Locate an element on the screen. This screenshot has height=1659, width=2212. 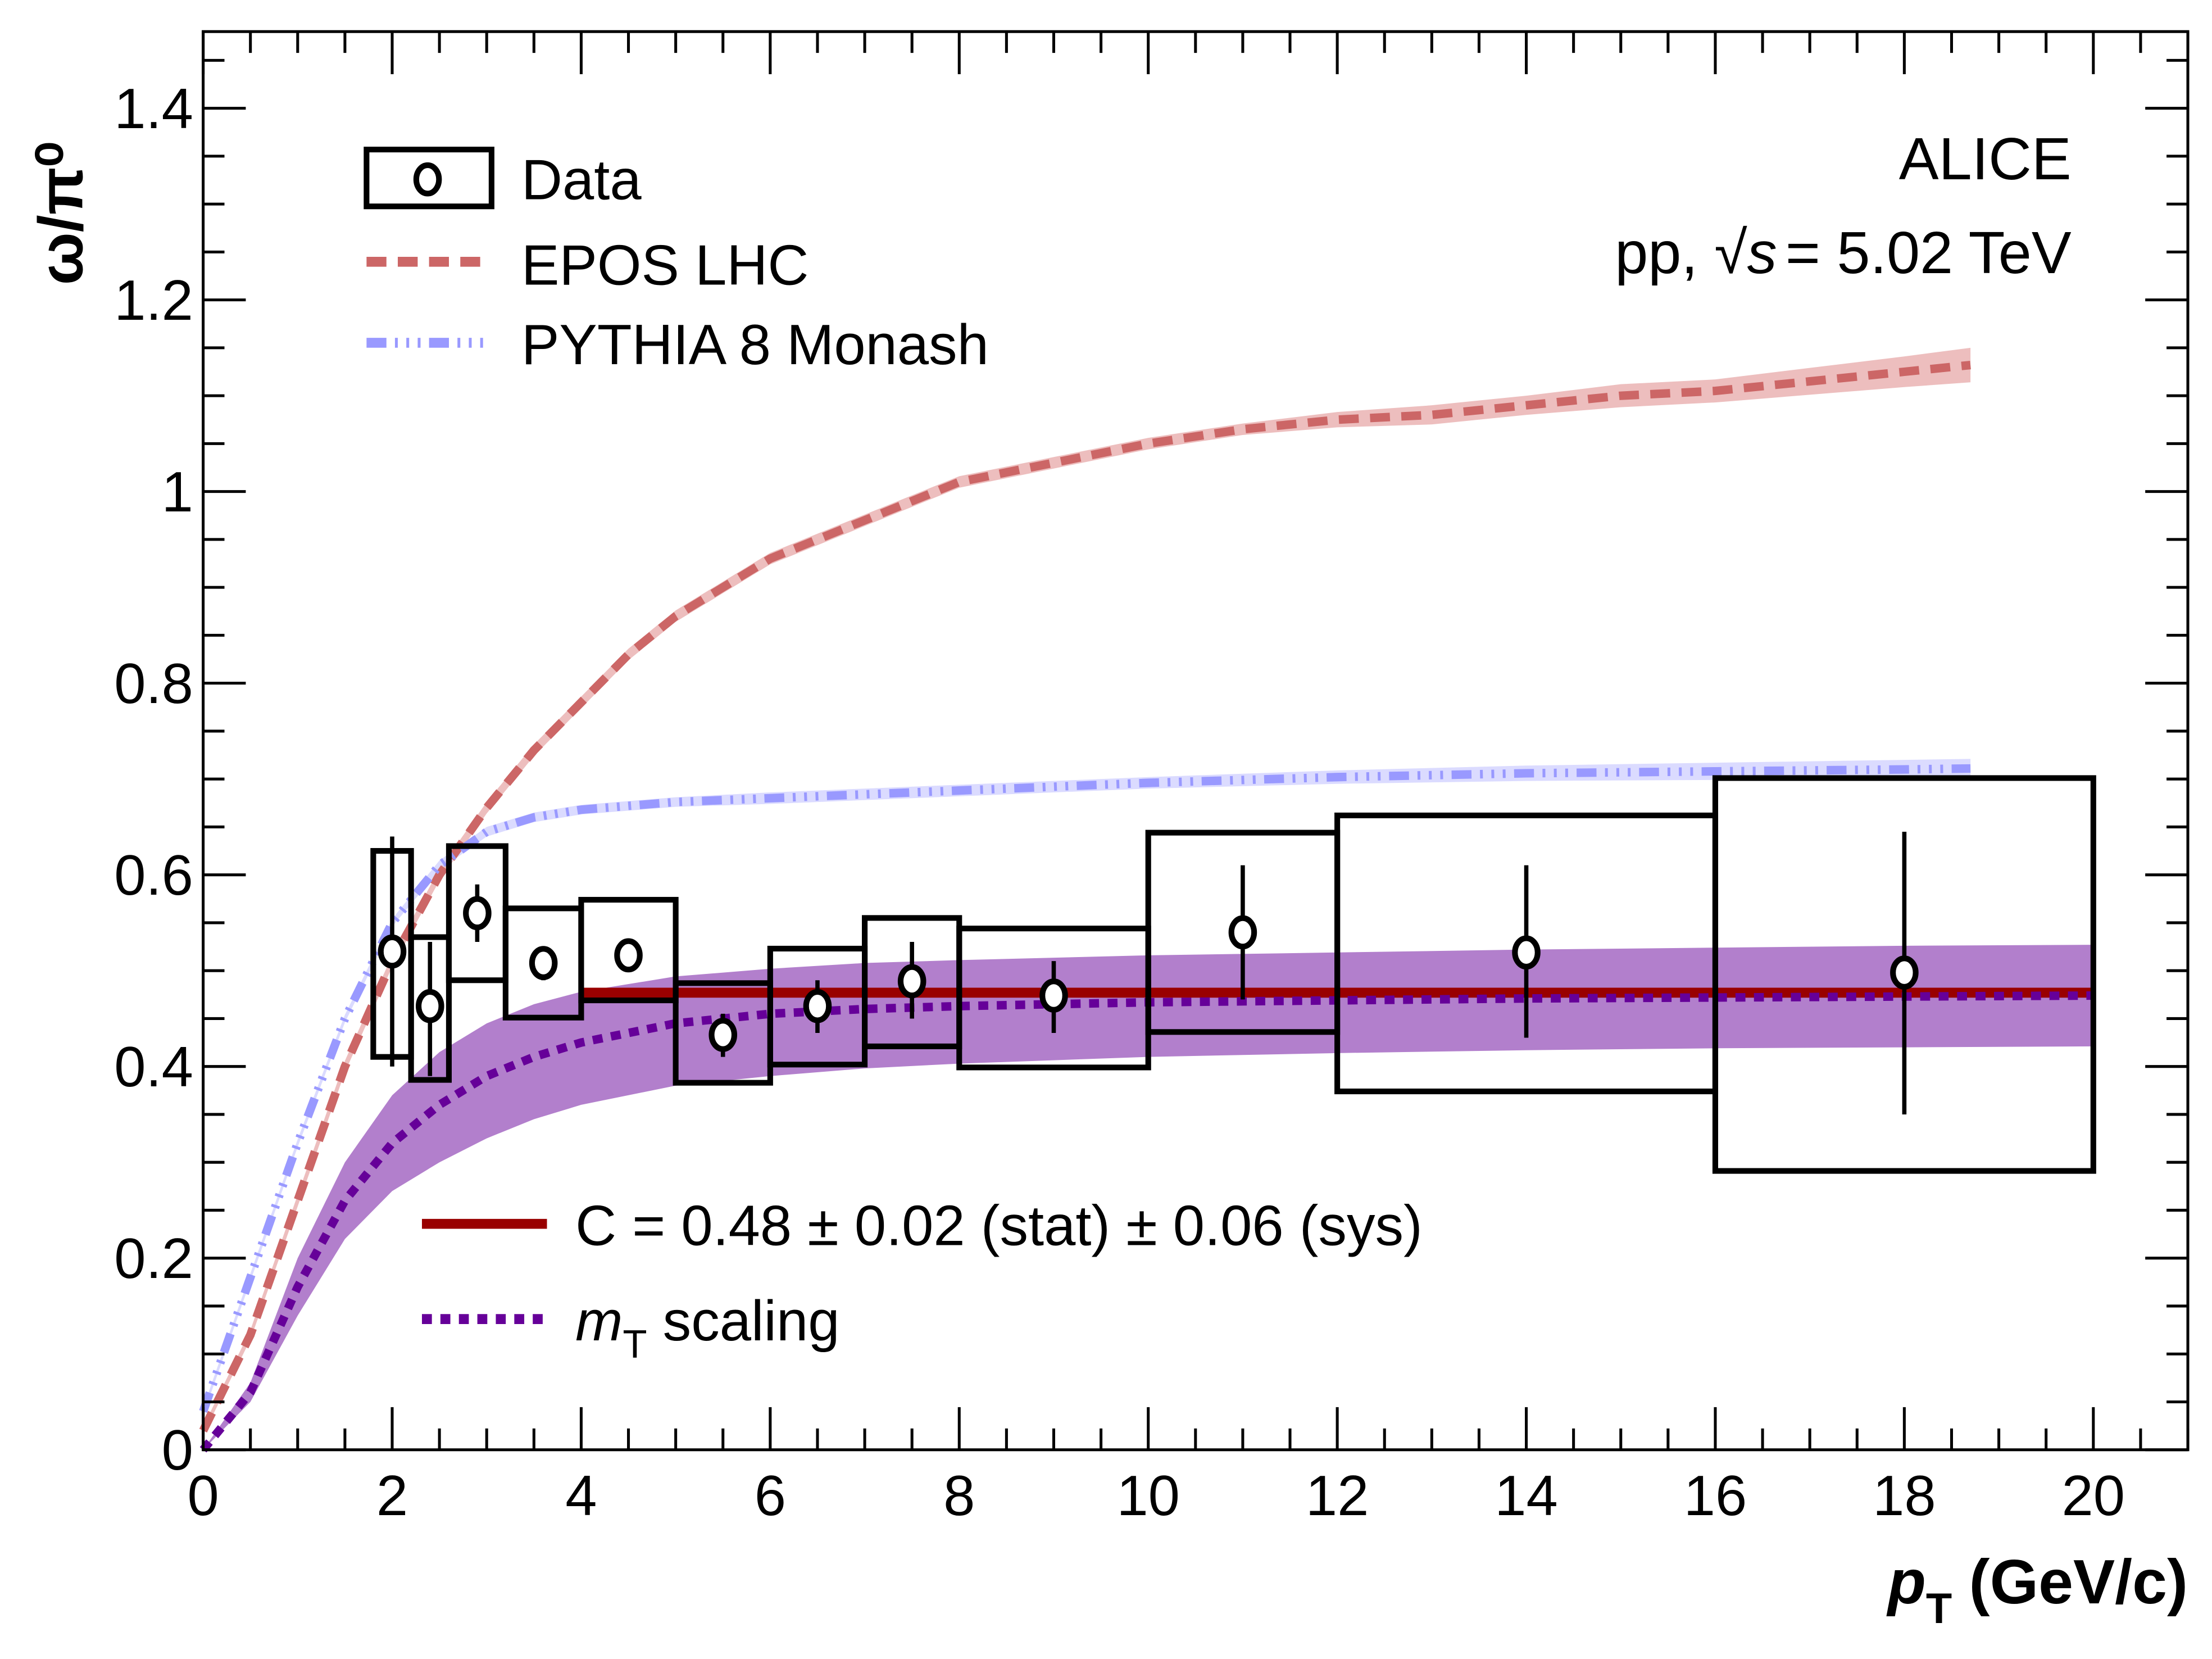
y-axis-label: ω/π⁰ is located at coordinates (61, 214).